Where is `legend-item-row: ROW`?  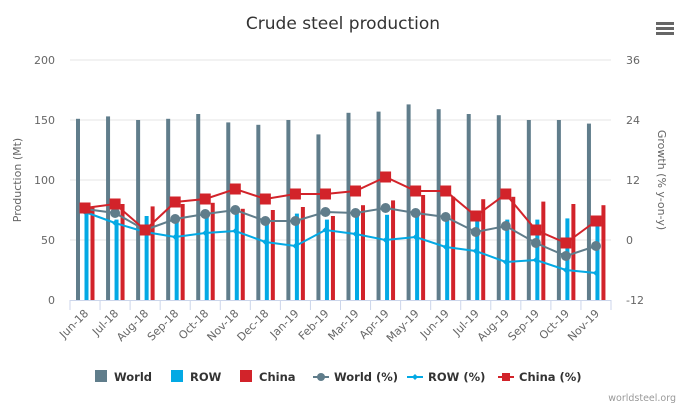
legend-item-row: ROW is located at coordinates (196, 377).